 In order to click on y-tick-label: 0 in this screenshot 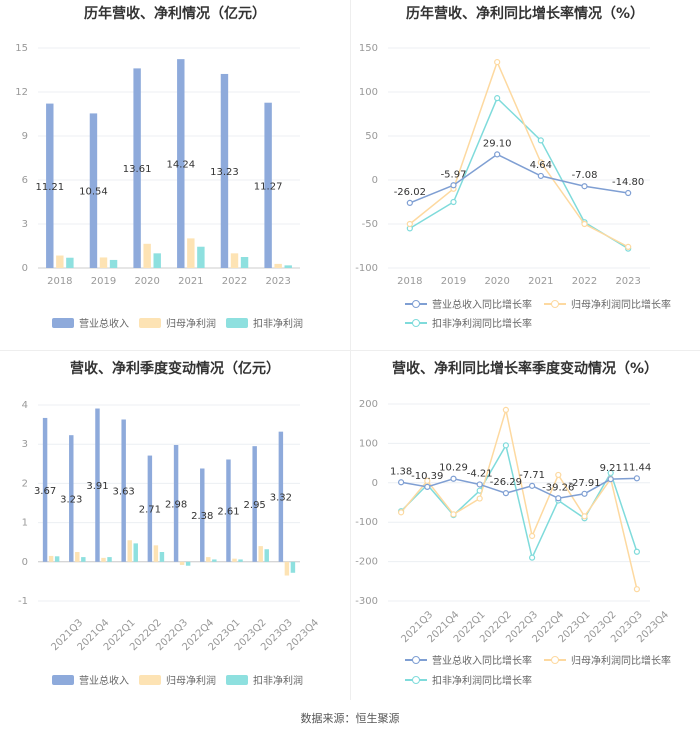, I will do `click(25, 562)`.